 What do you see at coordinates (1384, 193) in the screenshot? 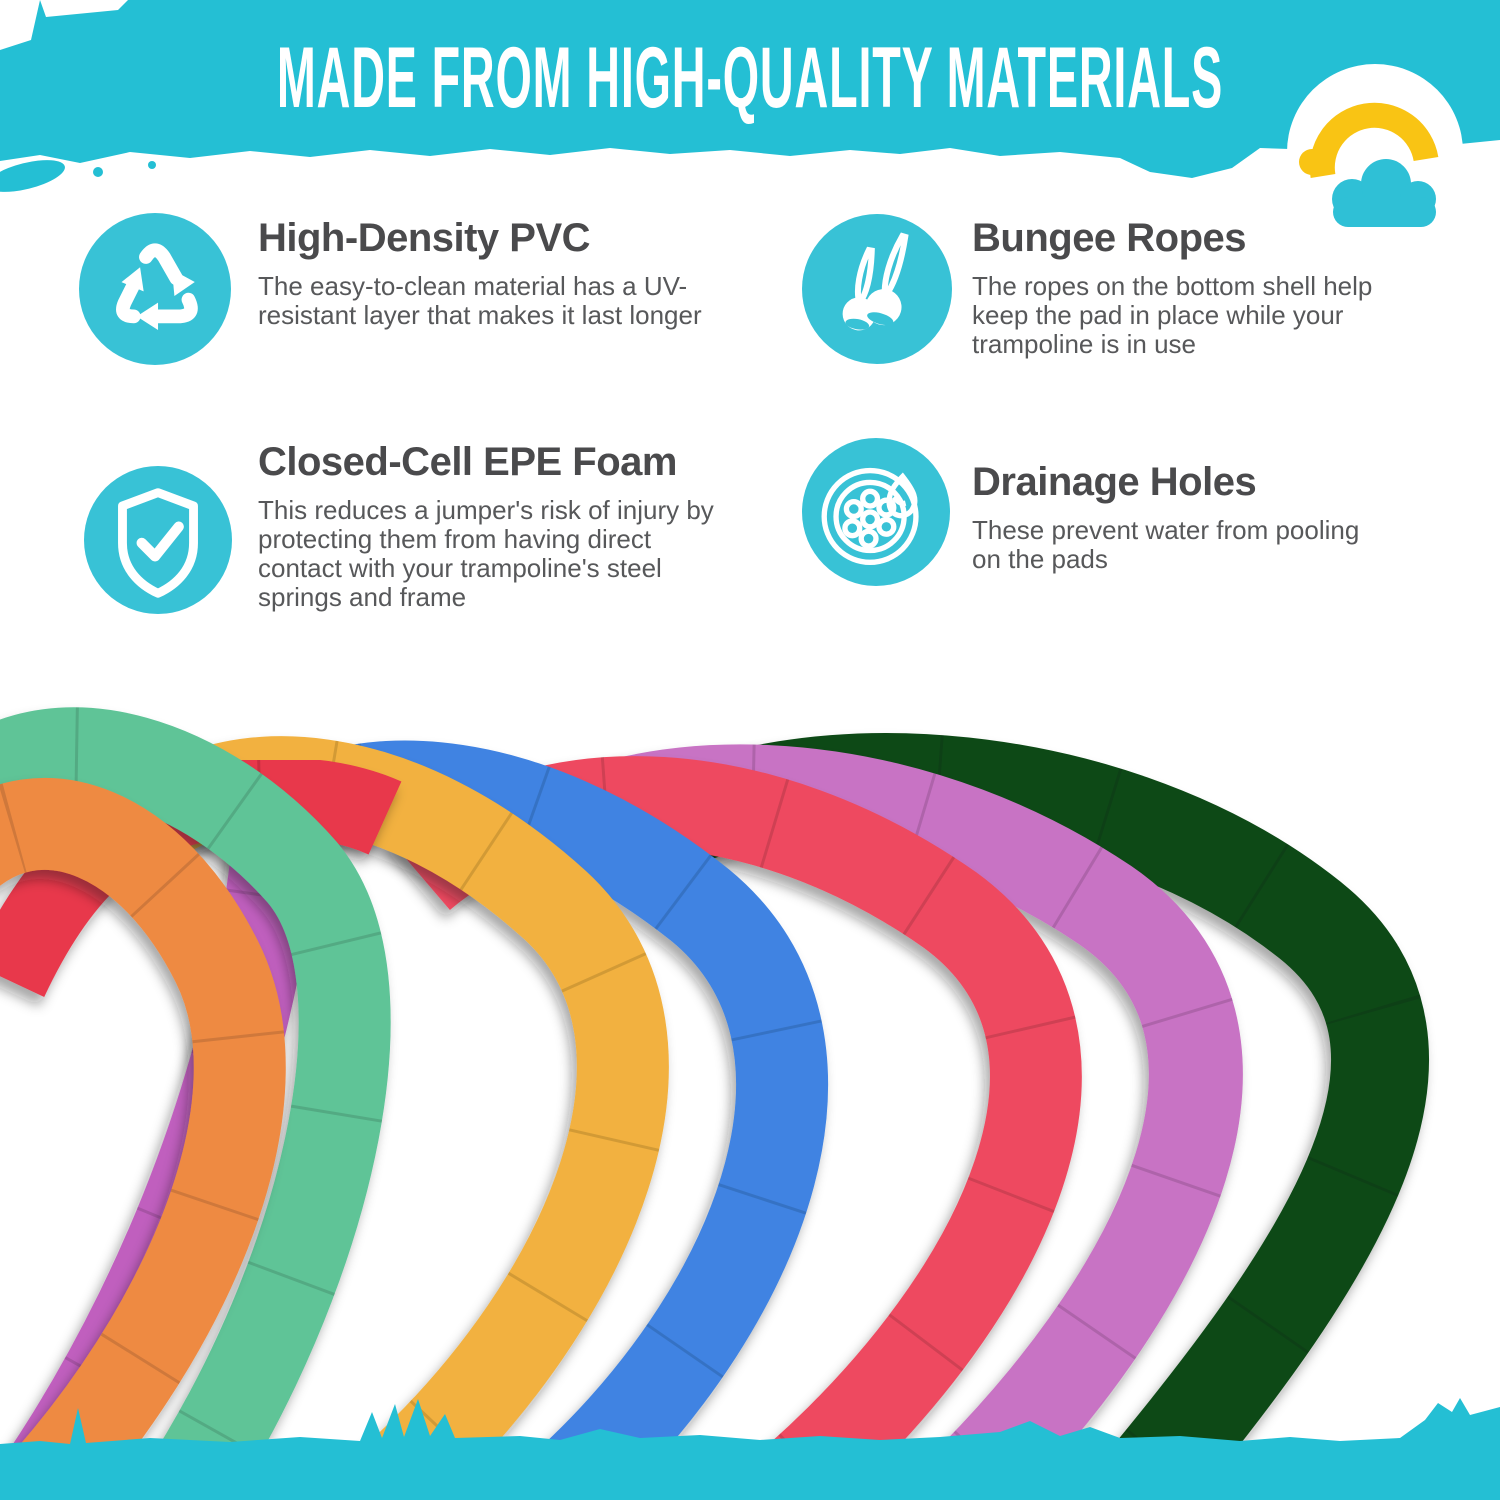
I see `cloud-icon` at bounding box center [1384, 193].